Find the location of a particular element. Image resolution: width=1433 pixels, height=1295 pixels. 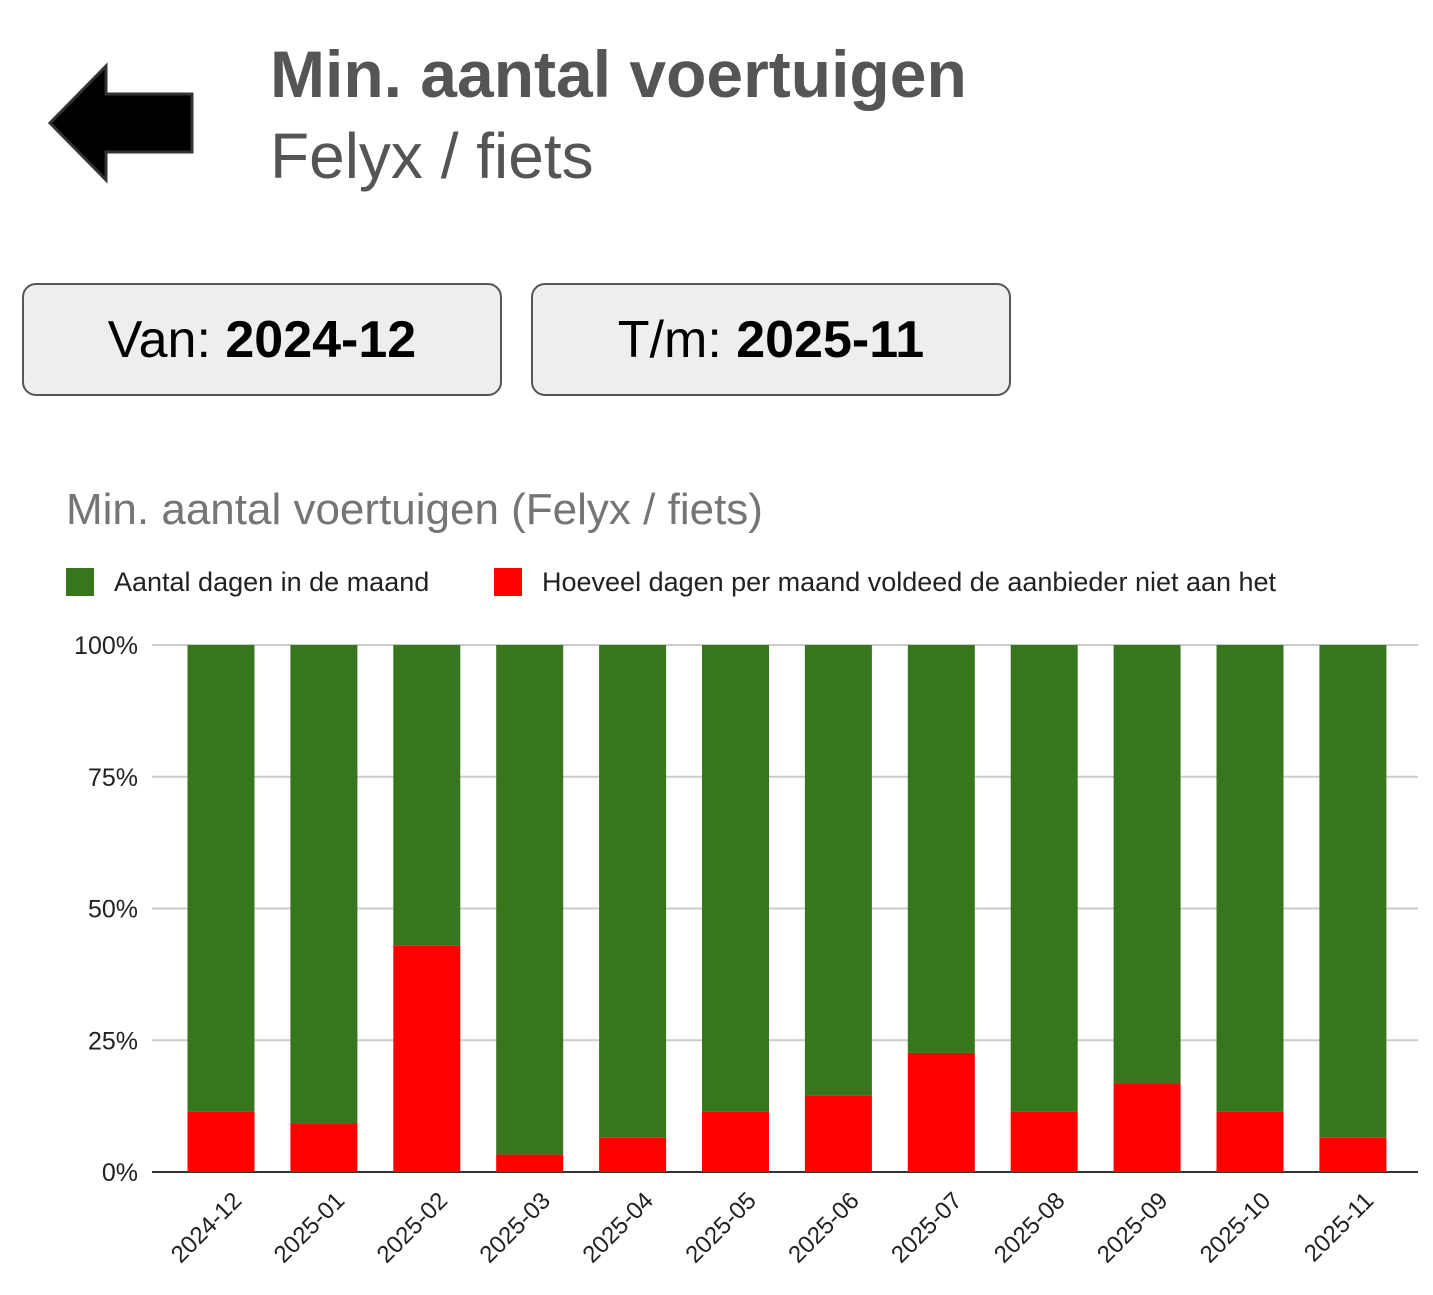

x-tick-label-1: 2025-01 is located at coordinates (309, 1227).